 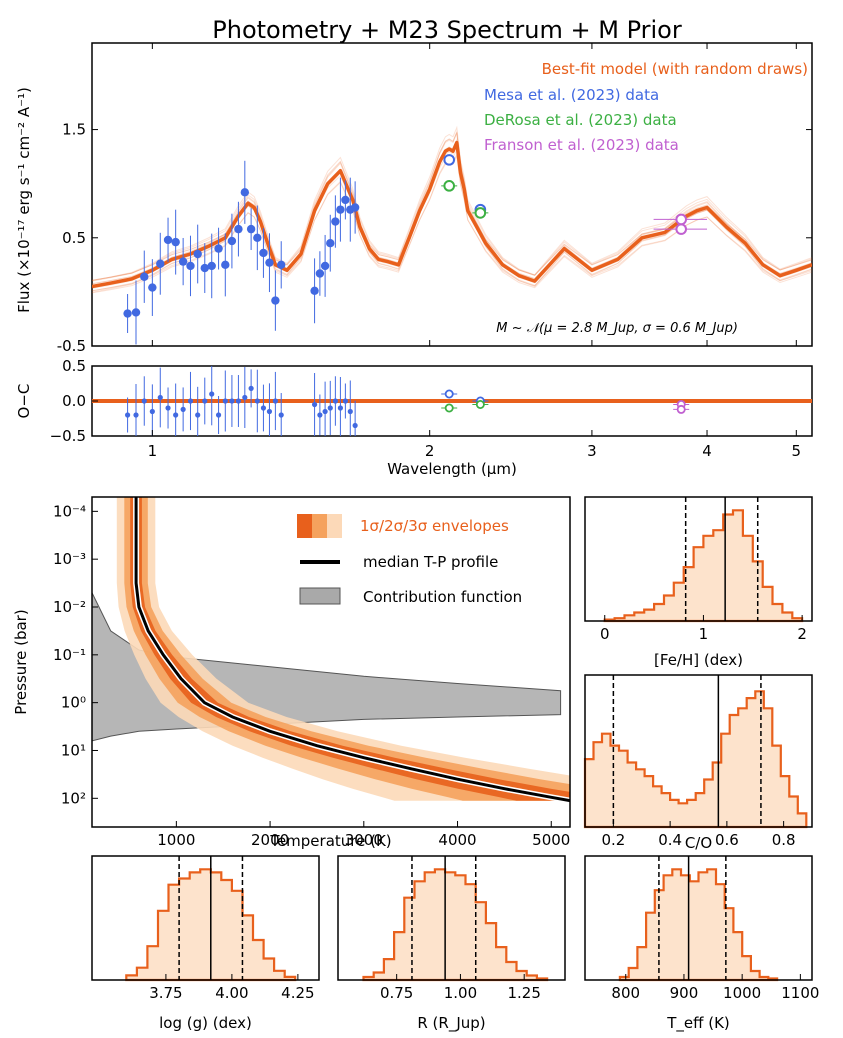 What do you see at coordinates (452, 469) in the screenshot?
I see `wavelength-xlabel: Wavelength (μm)` at bounding box center [452, 469].